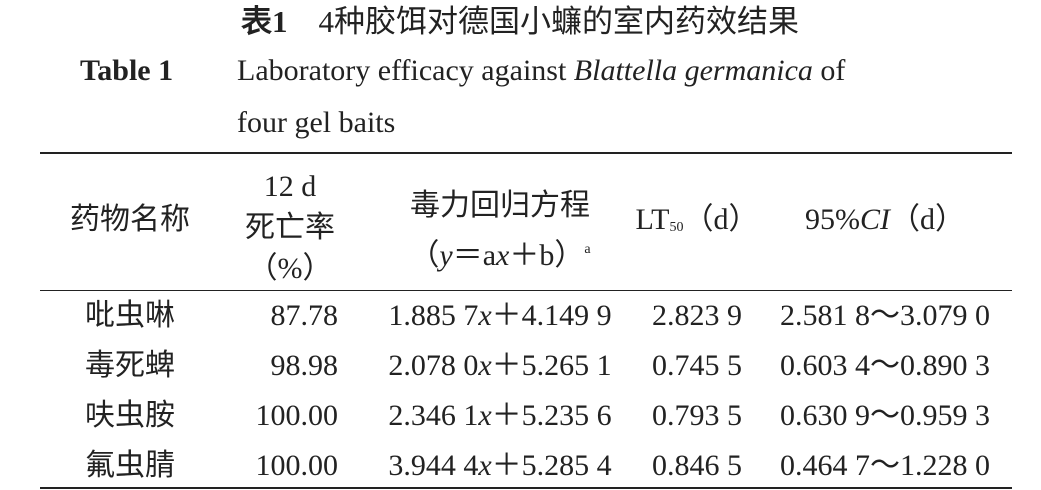 Image resolution: width=1041 pixels, height=490 pixels. I want to click on lt50: 0.745 5, so click(697, 365).